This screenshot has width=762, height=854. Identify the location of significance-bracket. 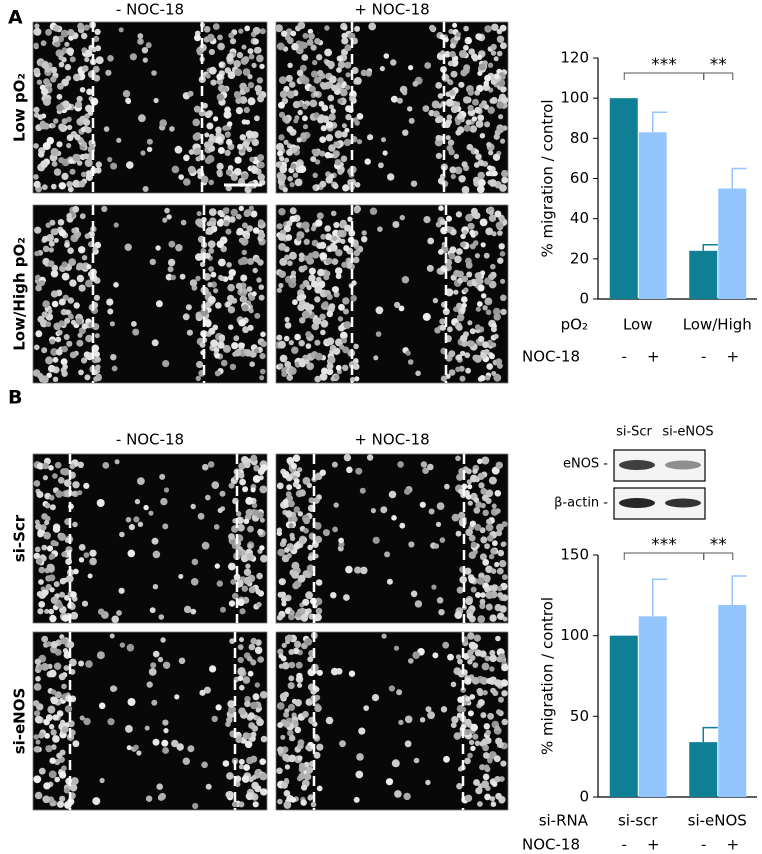
(718, 76).